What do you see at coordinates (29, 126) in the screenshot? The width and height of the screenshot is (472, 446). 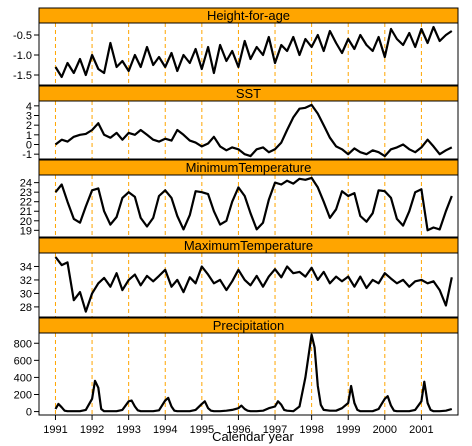 I see `y-tick-label: 2` at bounding box center [29, 126].